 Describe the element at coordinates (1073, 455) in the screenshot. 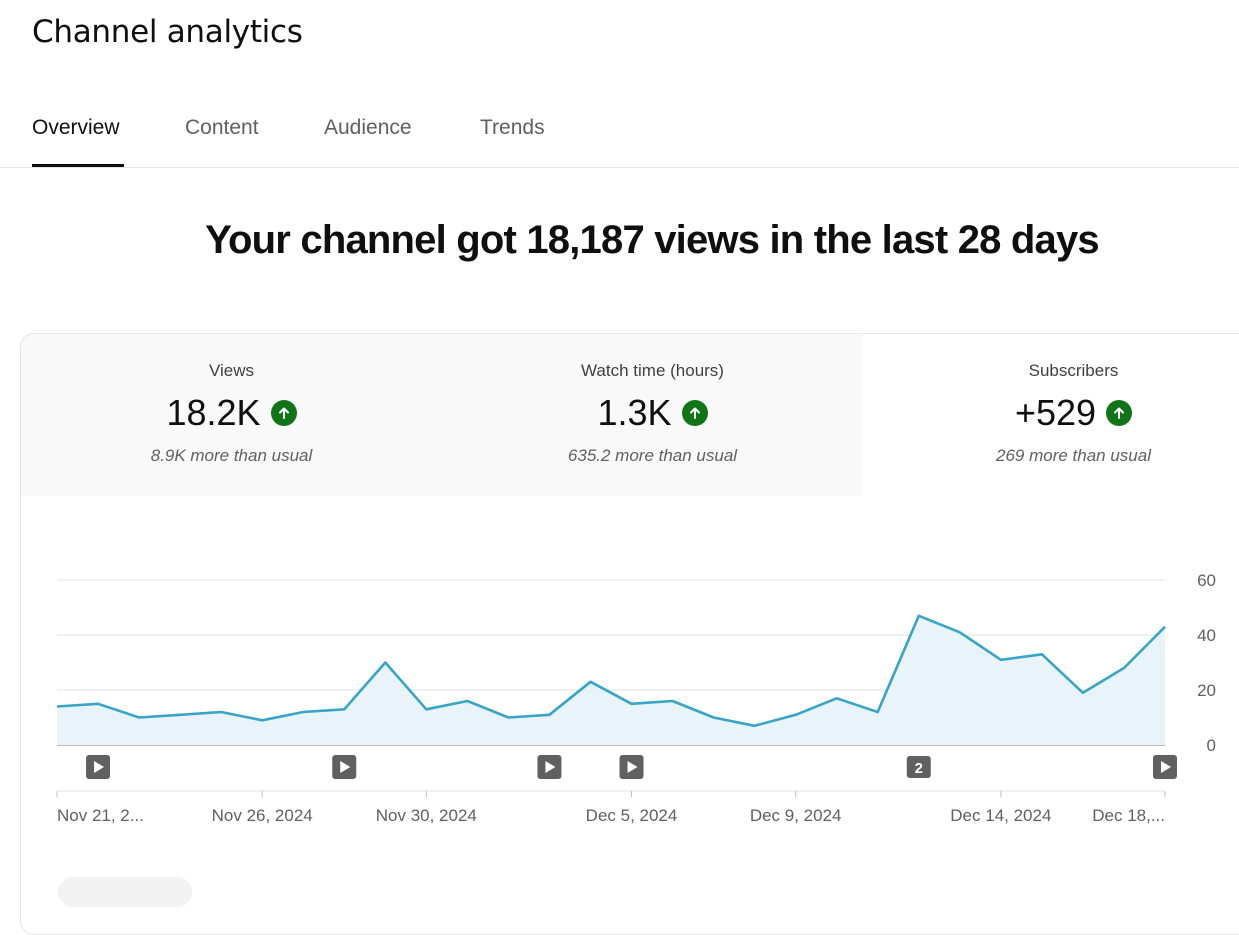

I see `metric-comparison: 269 more than usual` at that location.